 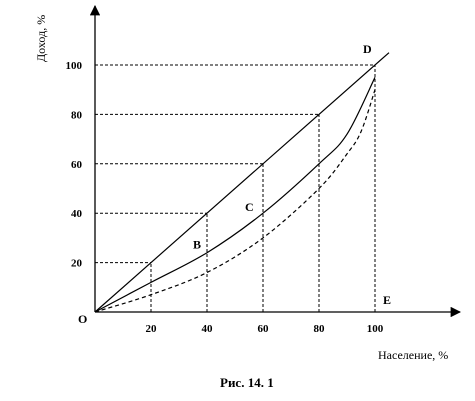 What do you see at coordinates (320, 329) in the screenshot?
I see `x-tick-label-80: 80` at bounding box center [320, 329].